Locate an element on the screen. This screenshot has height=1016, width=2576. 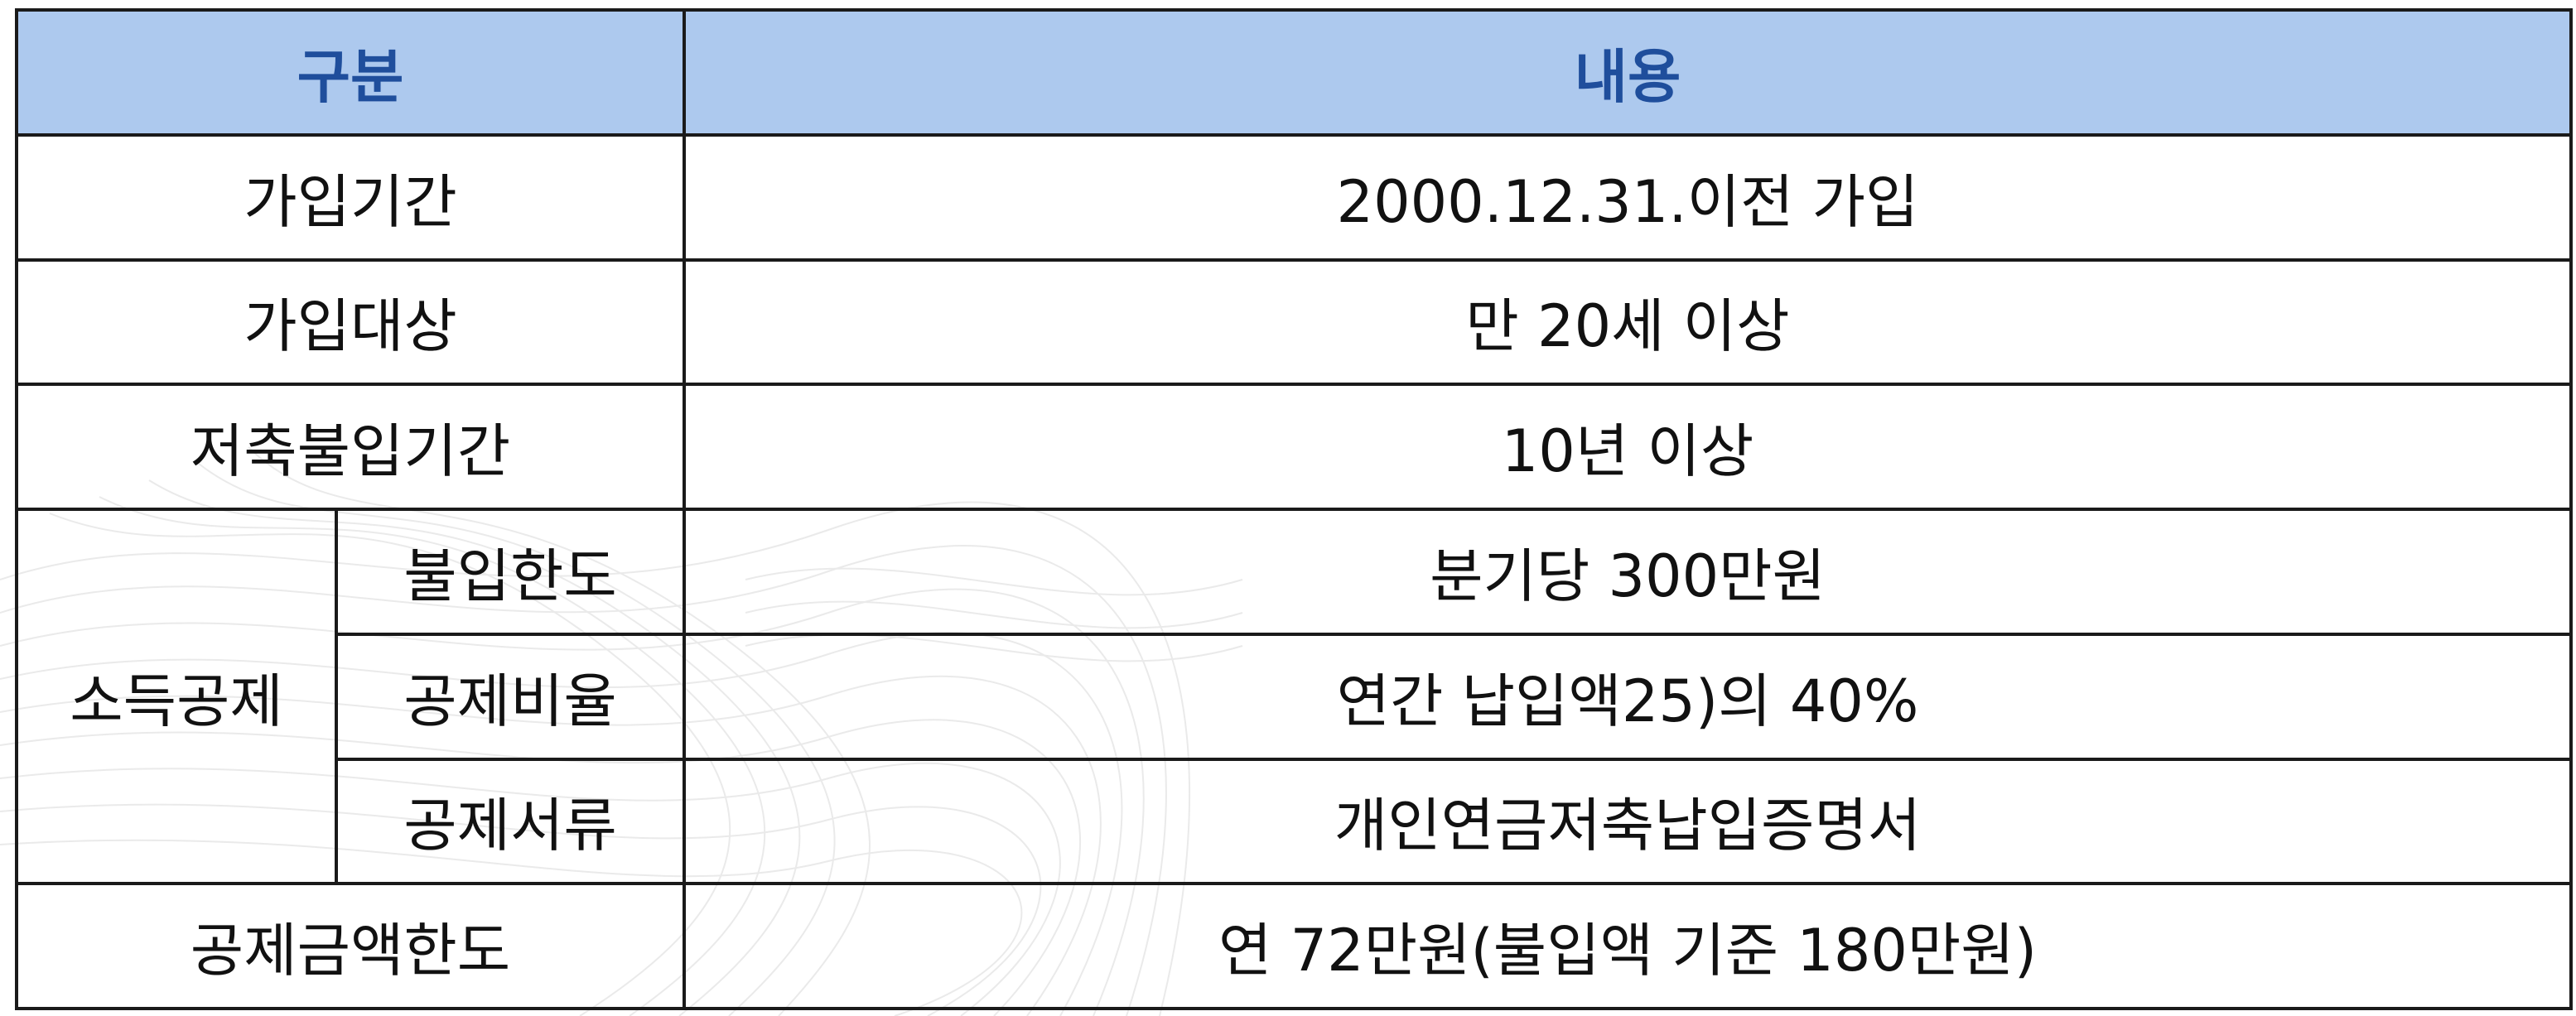
table-row: 공제서류 개인연금저축납입증명서 is located at coordinates (1295, 822).